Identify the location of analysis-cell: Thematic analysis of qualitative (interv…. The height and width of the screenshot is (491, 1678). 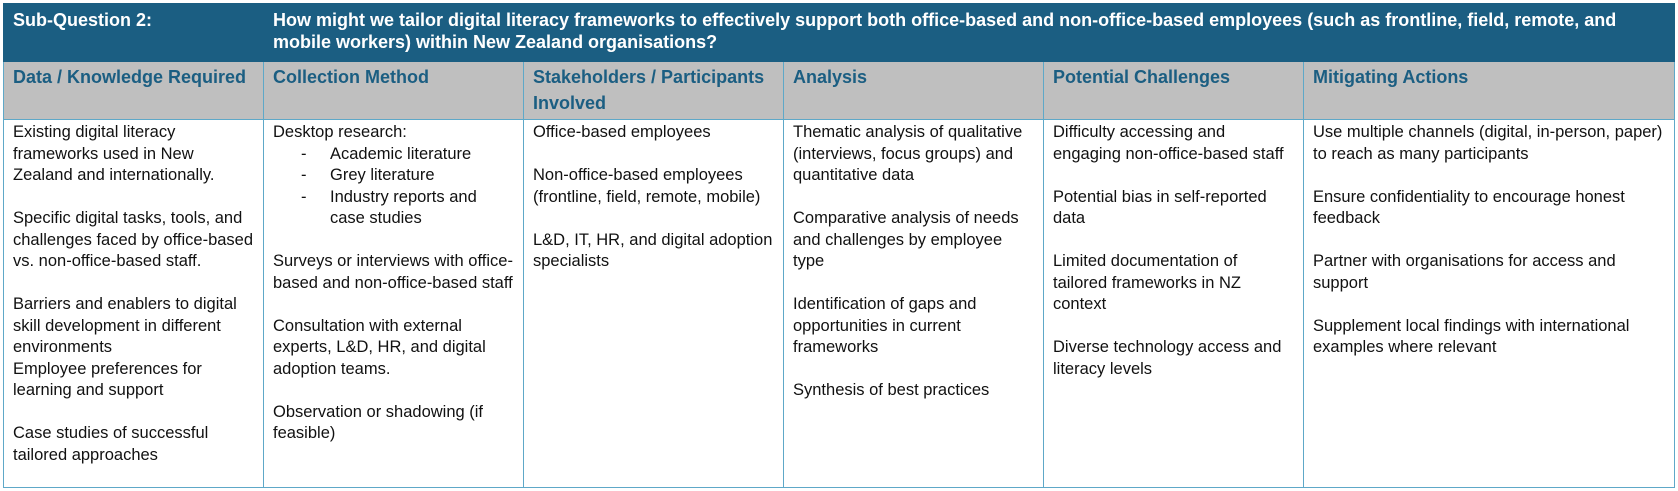
(913, 303).